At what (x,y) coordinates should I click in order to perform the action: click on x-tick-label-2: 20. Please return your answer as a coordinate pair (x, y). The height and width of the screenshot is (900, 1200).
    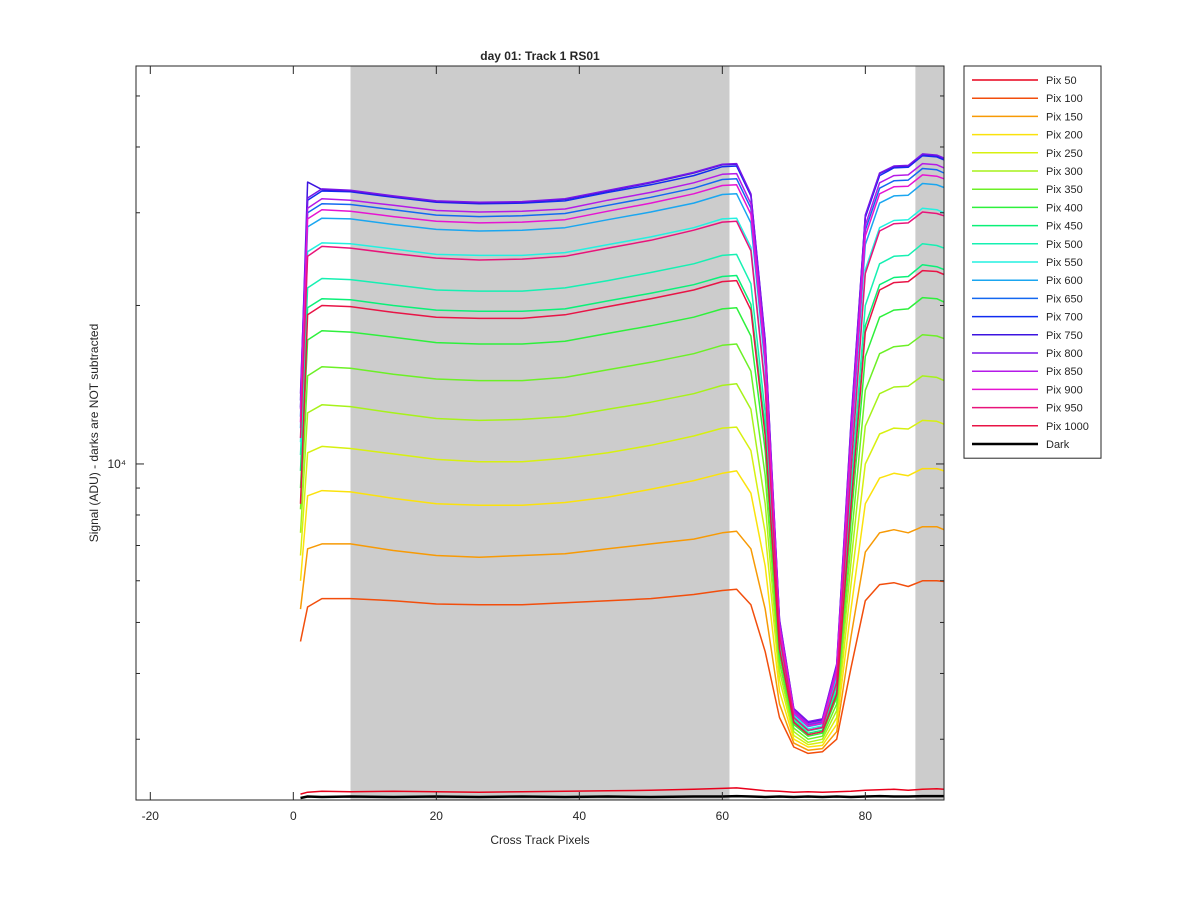
    Looking at the image, I should click on (437, 816).